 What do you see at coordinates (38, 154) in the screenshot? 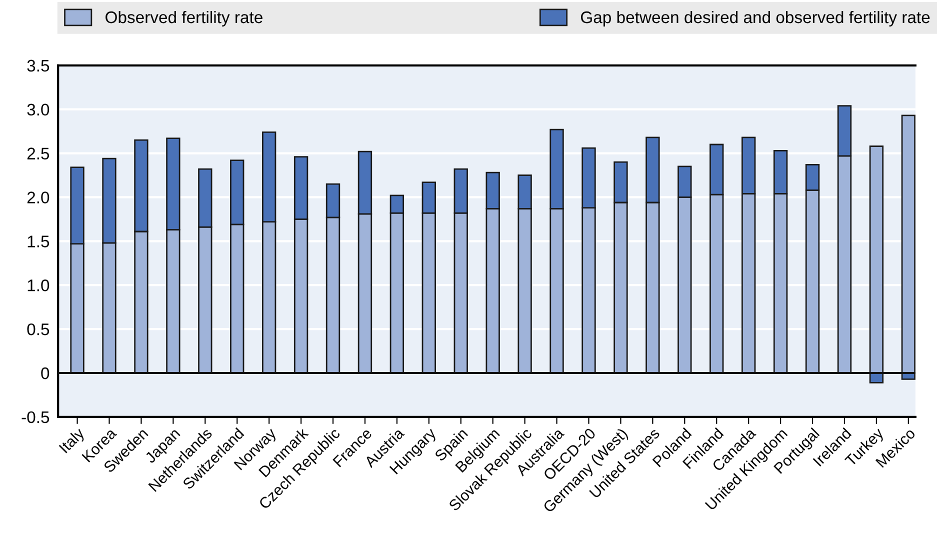
I see `y-tick-label: 2.5` at bounding box center [38, 154].